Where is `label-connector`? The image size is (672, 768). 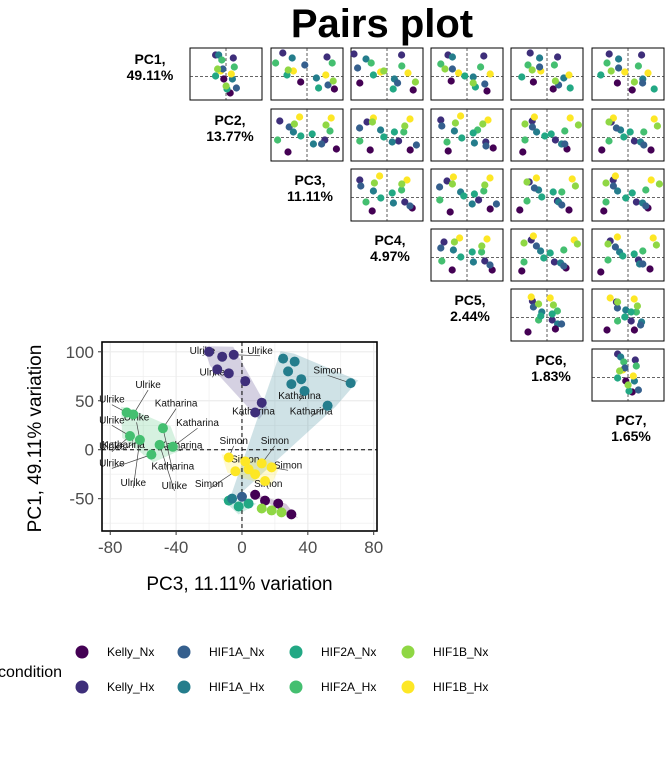
label-connector is located at coordinates (167, 467).